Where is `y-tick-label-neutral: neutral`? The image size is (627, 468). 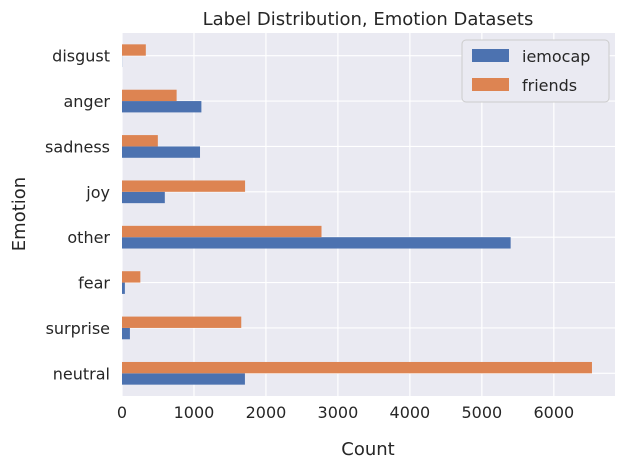
y-tick-label-neutral: neutral is located at coordinates (81, 373).